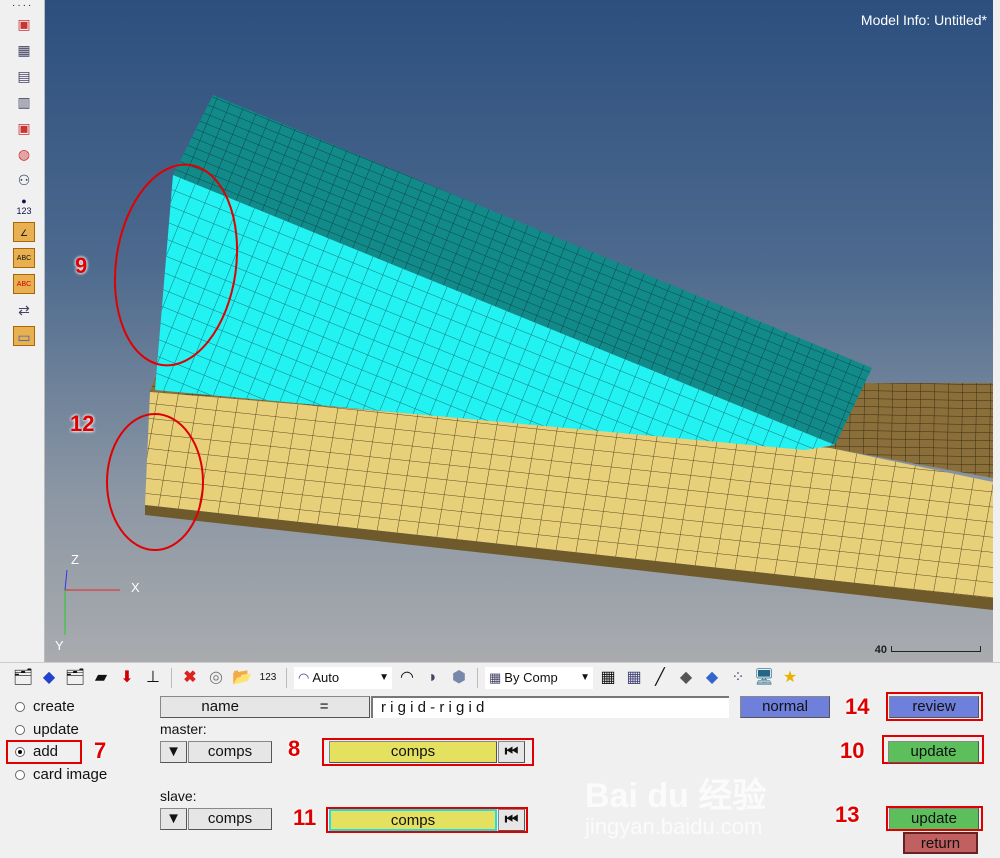 The width and height of the screenshot is (1000, 858). Describe the element at coordinates (459, 677) in the screenshot. I see `solid-icon: ⬢` at that location.